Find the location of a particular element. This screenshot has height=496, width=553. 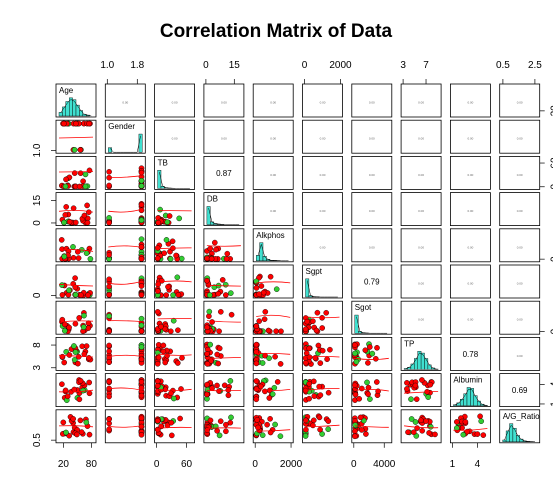

panel-sgpt-sgpt: Sgpt is located at coordinates (322, 281).